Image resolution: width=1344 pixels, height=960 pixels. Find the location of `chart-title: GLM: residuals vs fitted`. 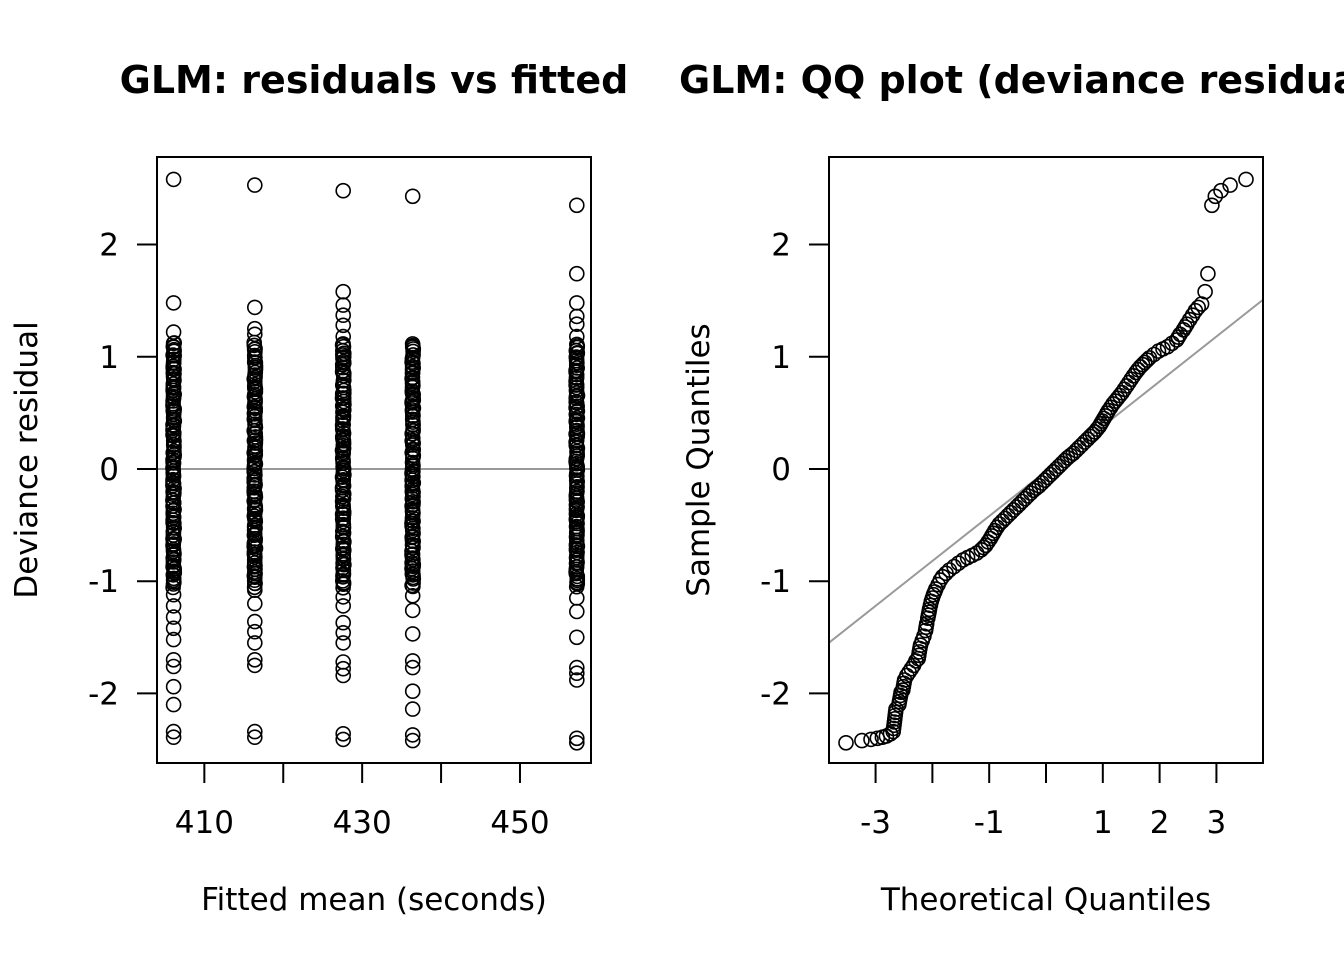

chart-title: GLM: residuals vs fitted is located at coordinates (374, 80).